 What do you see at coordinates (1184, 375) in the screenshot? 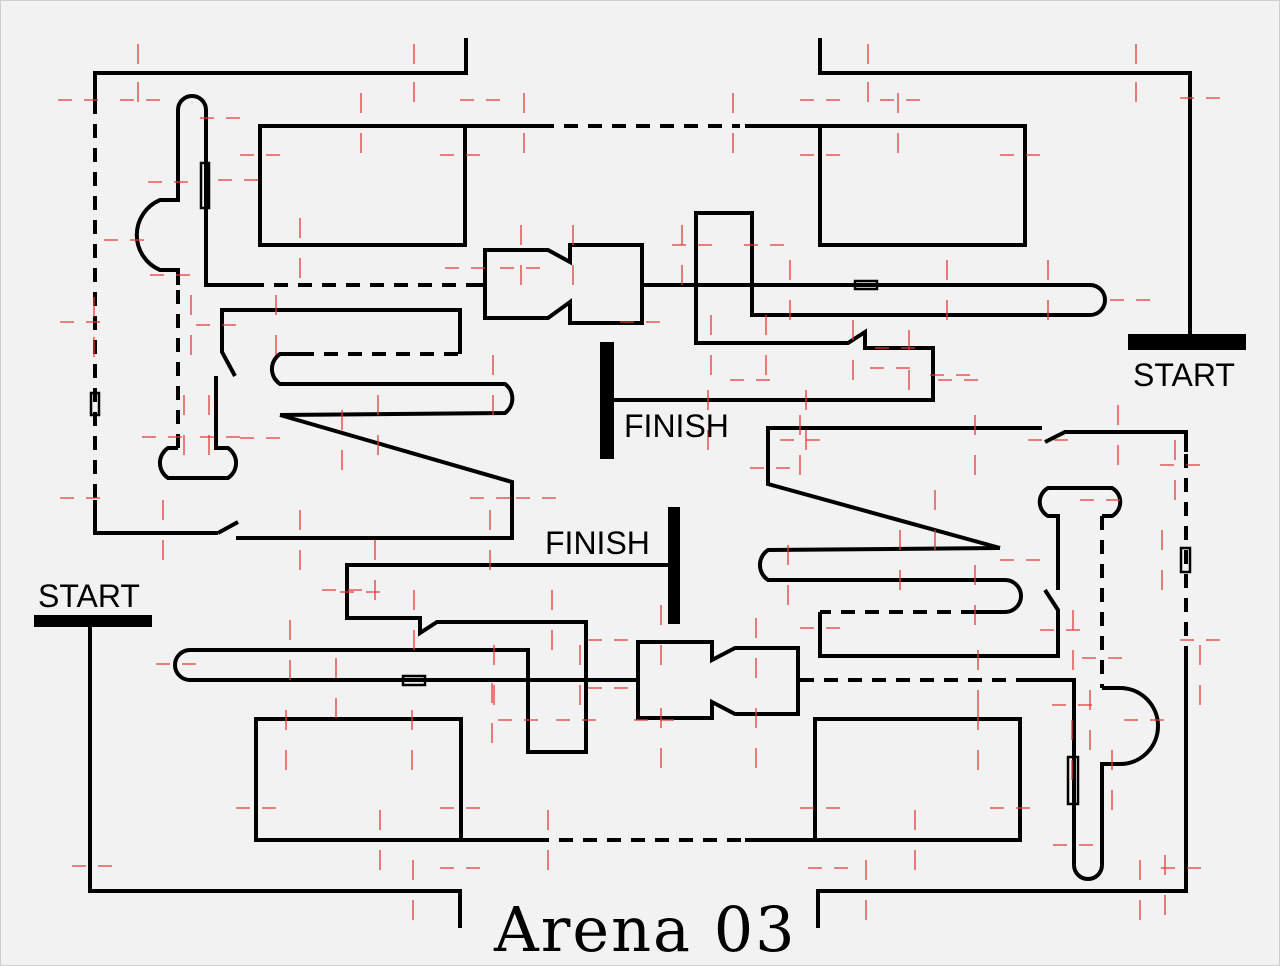
I see `start-label-top-right: START` at bounding box center [1184, 375].